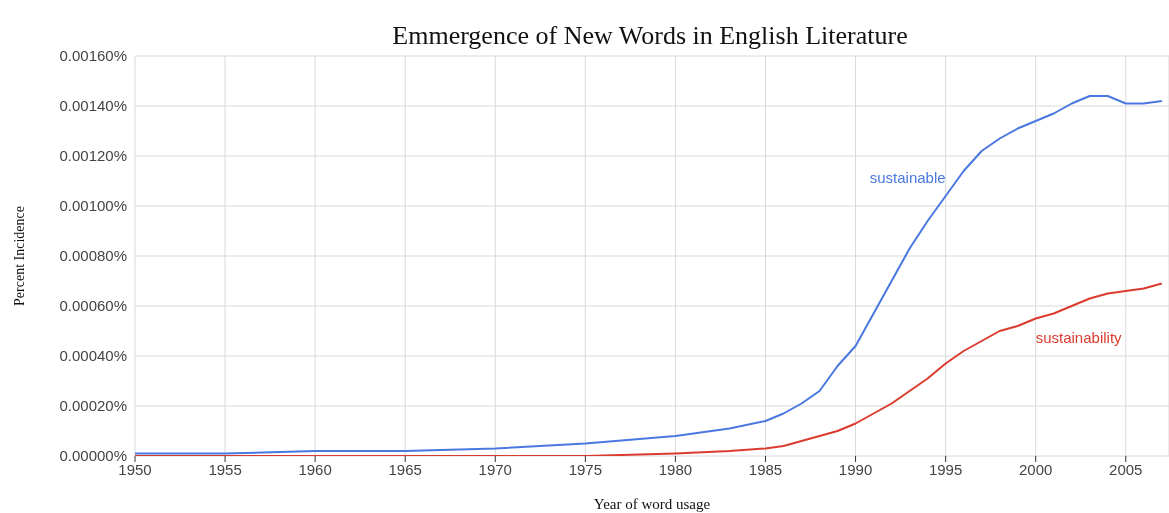 This screenshot has height=513, width=1169. Describe the element at coordinates (675, 469) in the screenshot. I see `x-tick-label: 1980` at that location.